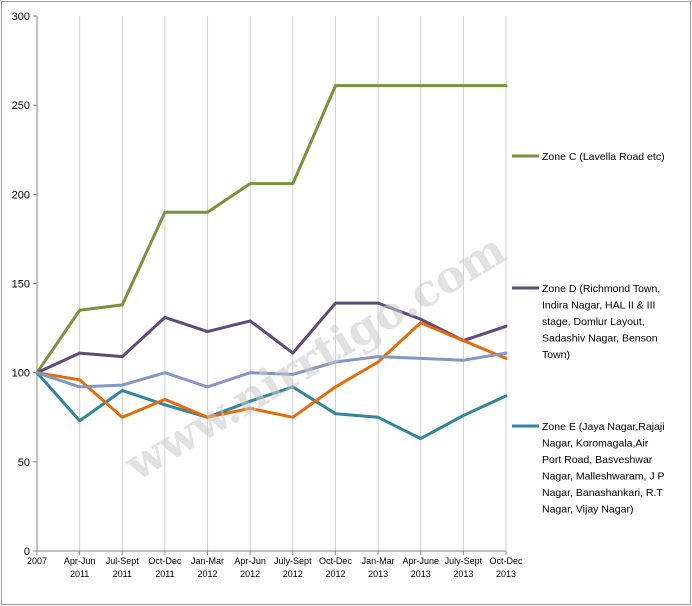 Image resolution: width=692 pixels, height=606 pixels. What do you see at coordinates (598, 306) in the screenshot?
I see `legend-label-line: Indira Nagar, HAL II & III` at bounding box center [598, 306].